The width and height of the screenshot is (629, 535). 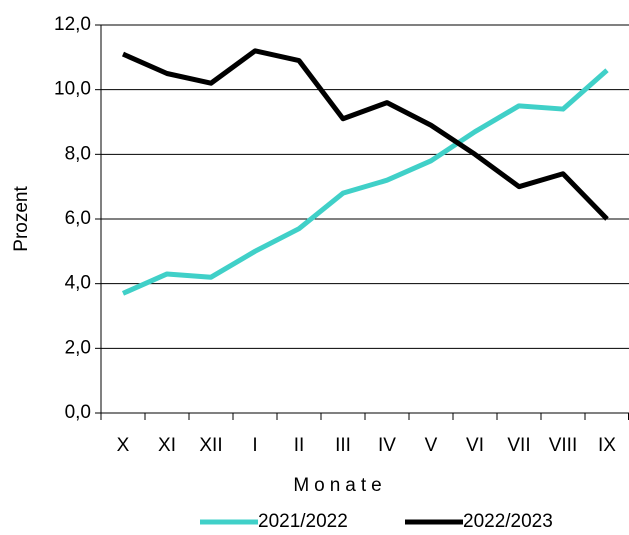 What do you see at coordinates (607, 445) in the screenshot?
I see `x-tick-label: IX` at bounding box center [607, 445].